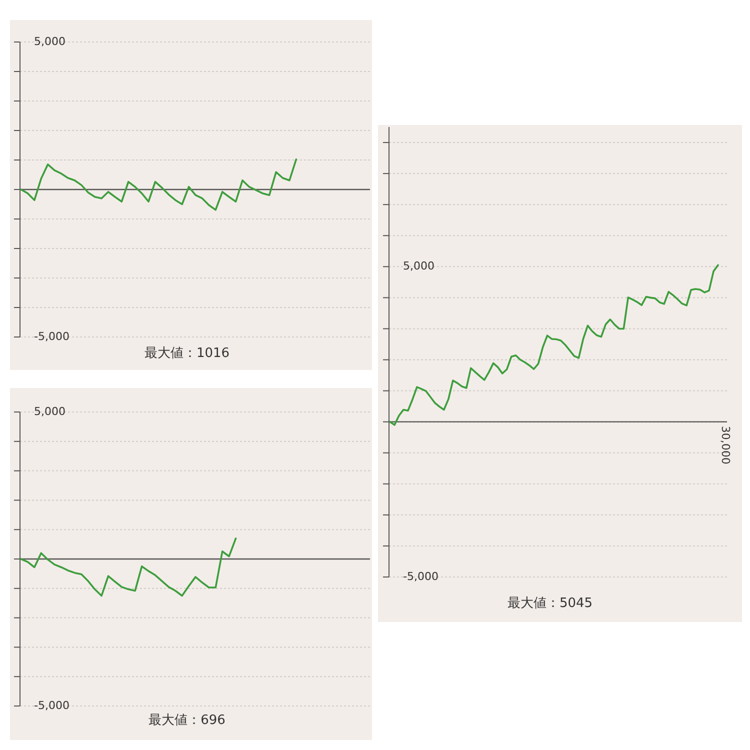  Describe the element at coordinates (187, 353) in the screenshot. I see `text: 最大値：1016` at that location.